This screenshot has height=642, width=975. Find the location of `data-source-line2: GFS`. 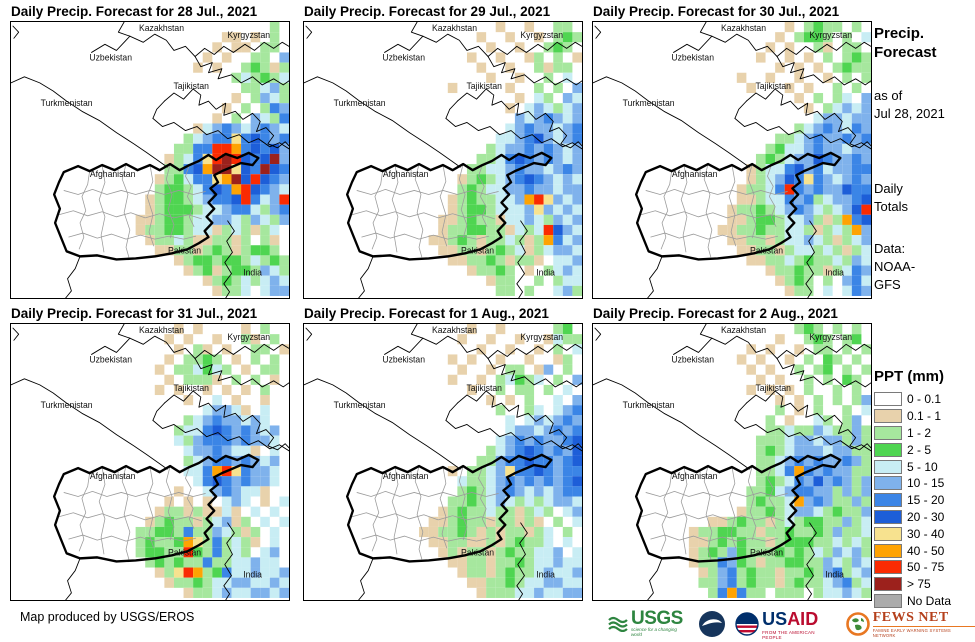

data-source-line2: GFS is located at coordinates (887, 284).